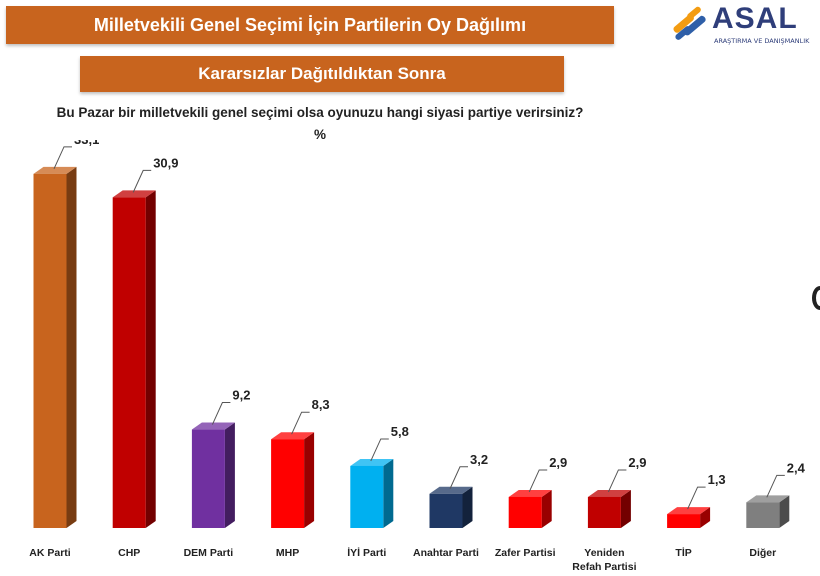 The width and height of the screenshot is (820, 576). What do you see at coordinates (241, 395) in the screenshot?
I see `data-label: 9,2` at bounding box center [241, 395].